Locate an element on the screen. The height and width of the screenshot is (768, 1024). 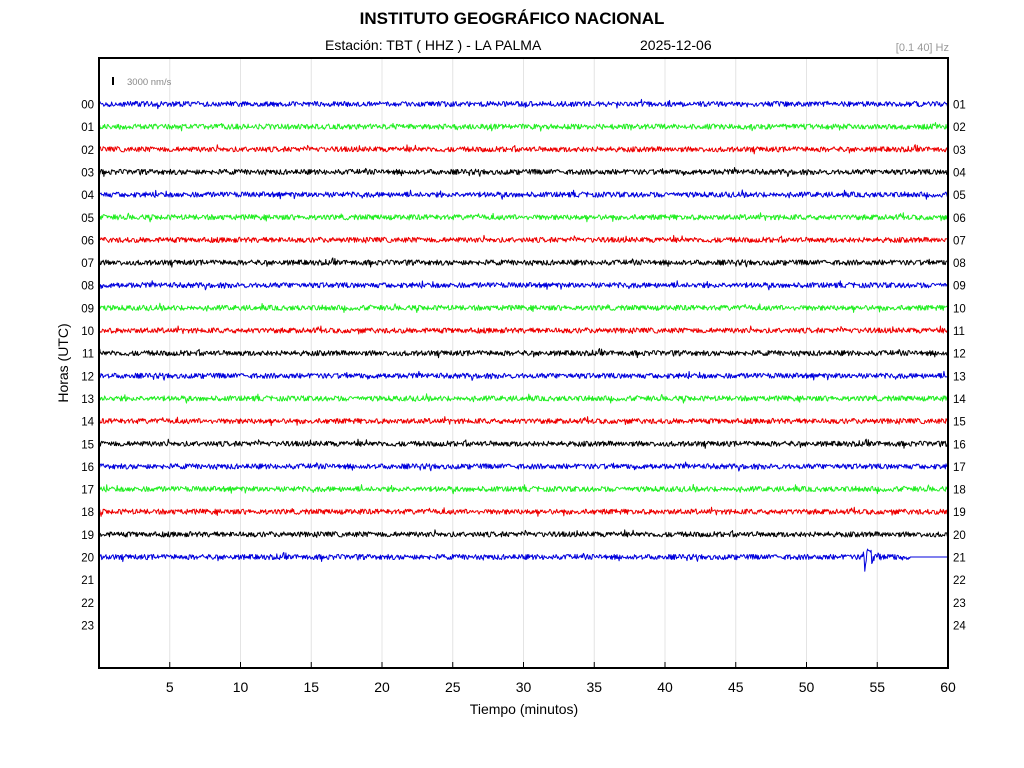
left-tick-label: 01 is located at coordinates (87, 128).